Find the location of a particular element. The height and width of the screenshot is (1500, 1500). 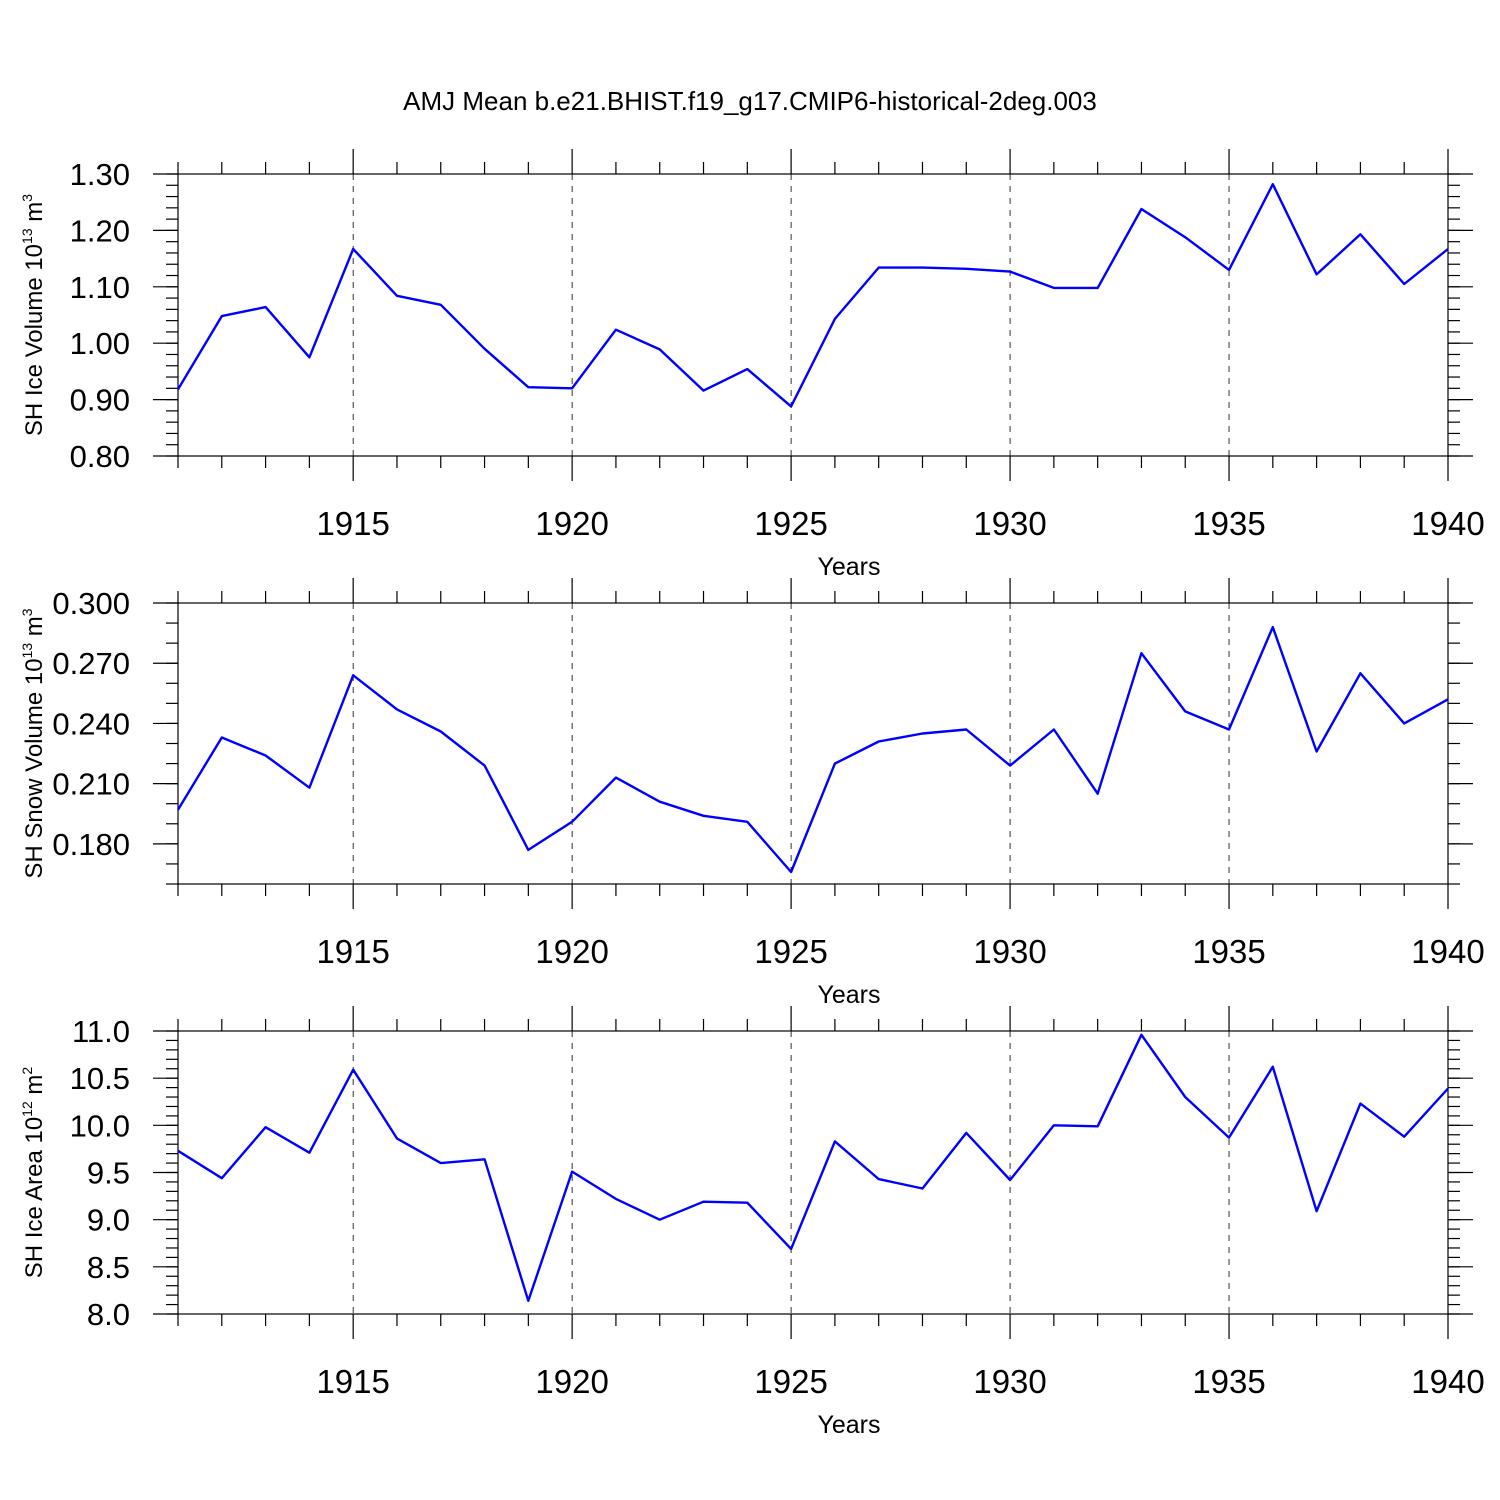

y-tick-label: 8.5 is located at coordinates (108, 1267).